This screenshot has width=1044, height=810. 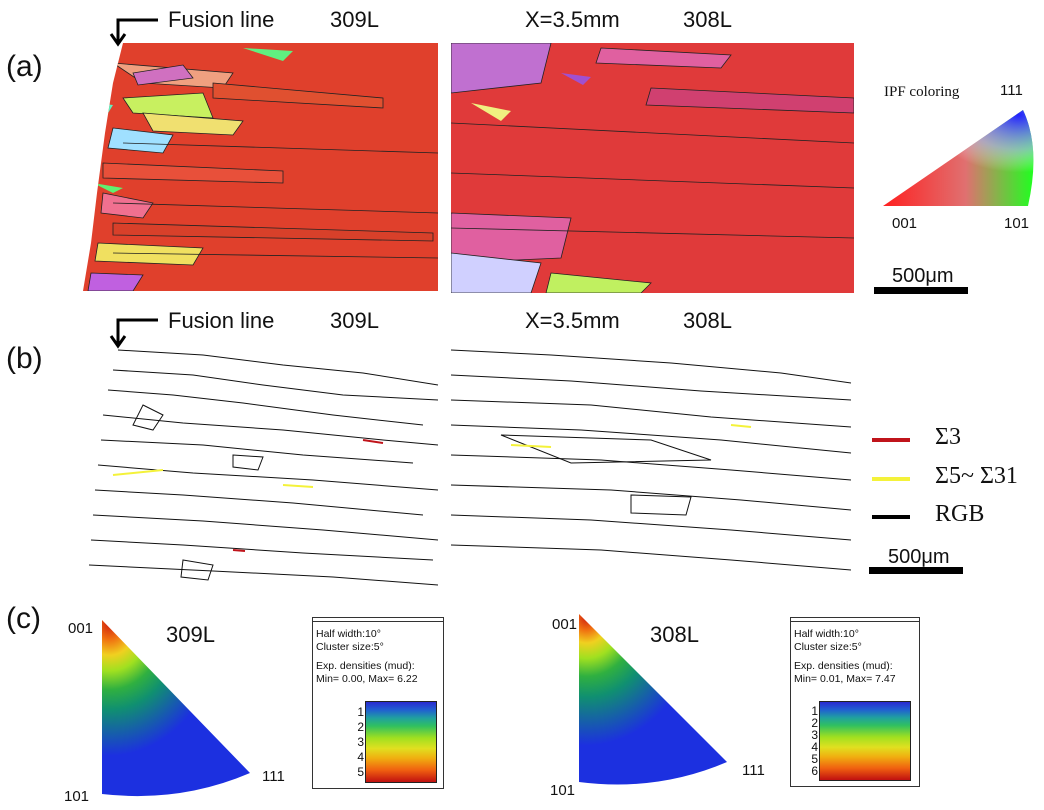 What do you see at coordinates (707, 320) in the screenshot?
I see `material-308l-b: 308L` at bounding box center [707, 320].